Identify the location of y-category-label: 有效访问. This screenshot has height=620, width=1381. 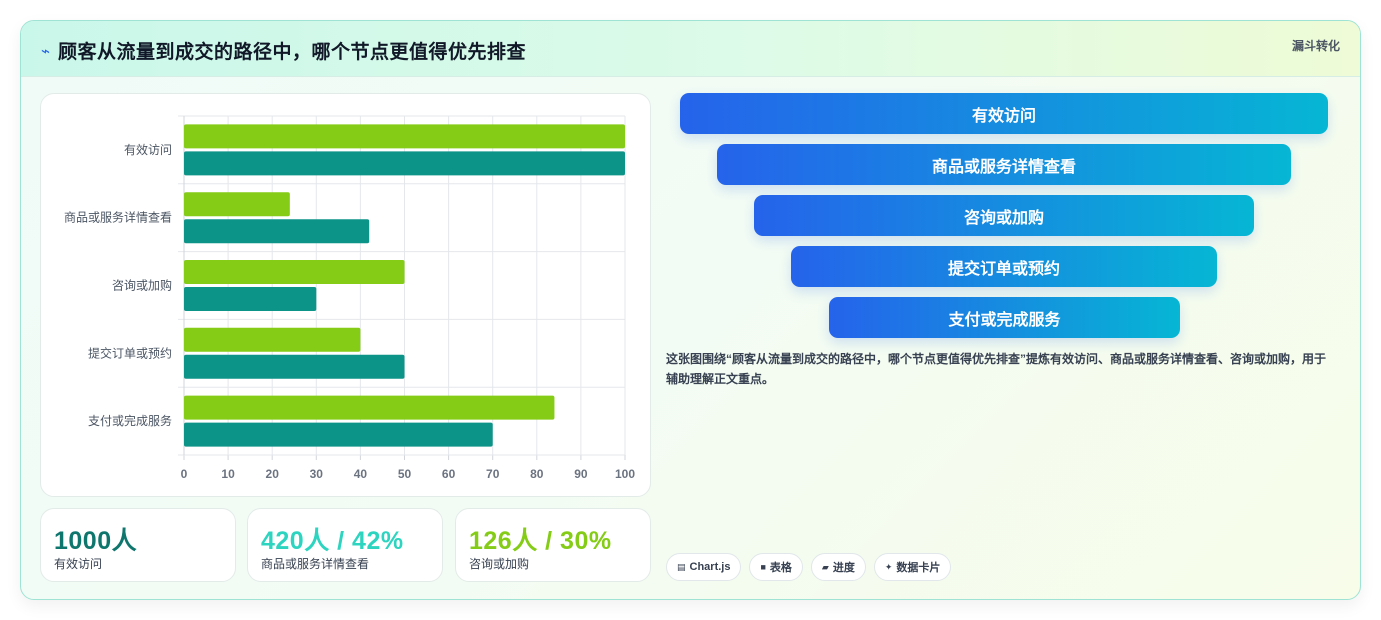
(148, 149).